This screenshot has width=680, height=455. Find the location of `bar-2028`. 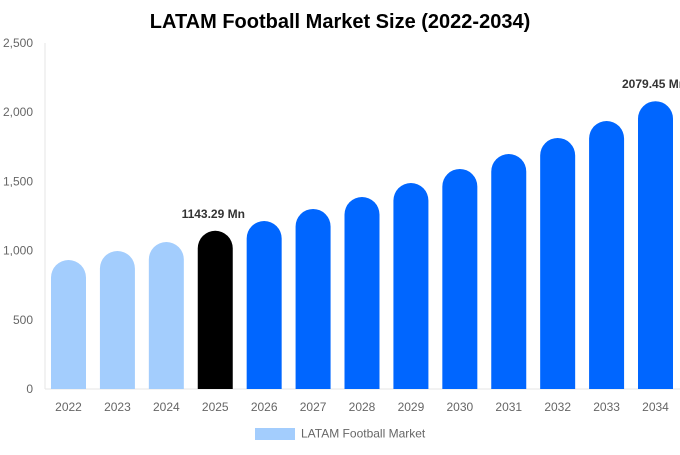

bar-2028 is located at coordinates (362, 293).